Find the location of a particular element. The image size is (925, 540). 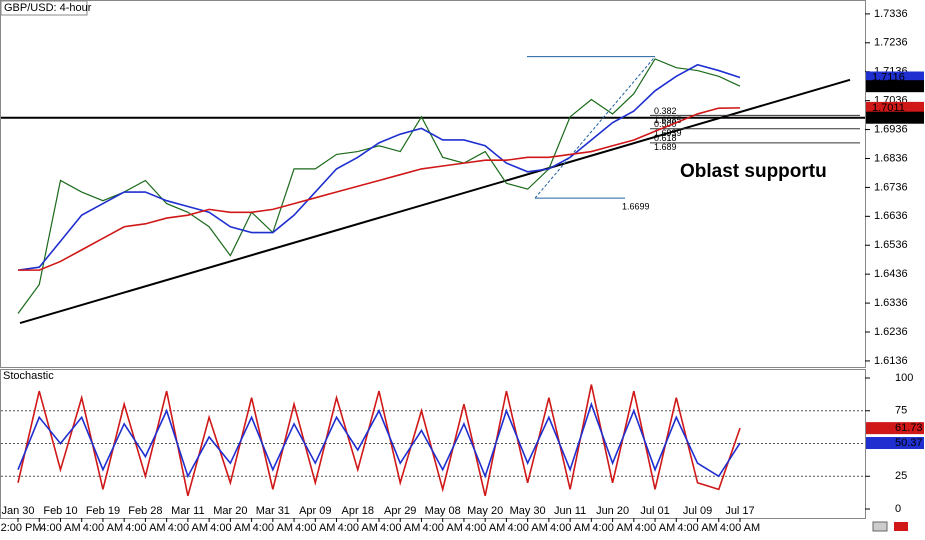

stoch-title-box is located at coordinates (27, 376).